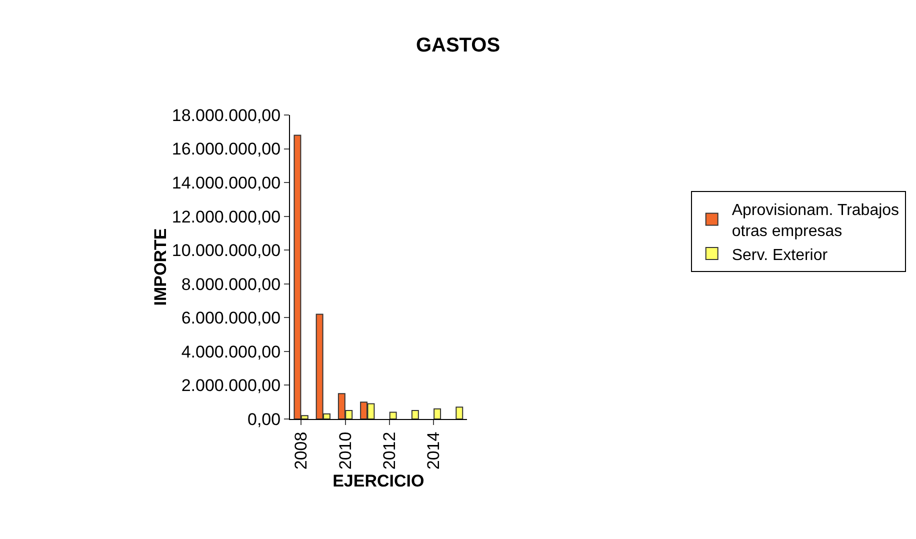 This screenshot has height=539, width=916. What do you see at coordinates (231, 284) in the screenshot?
I see `y-tick-label: 8.000.000,00` at bounding box center [231, 284].